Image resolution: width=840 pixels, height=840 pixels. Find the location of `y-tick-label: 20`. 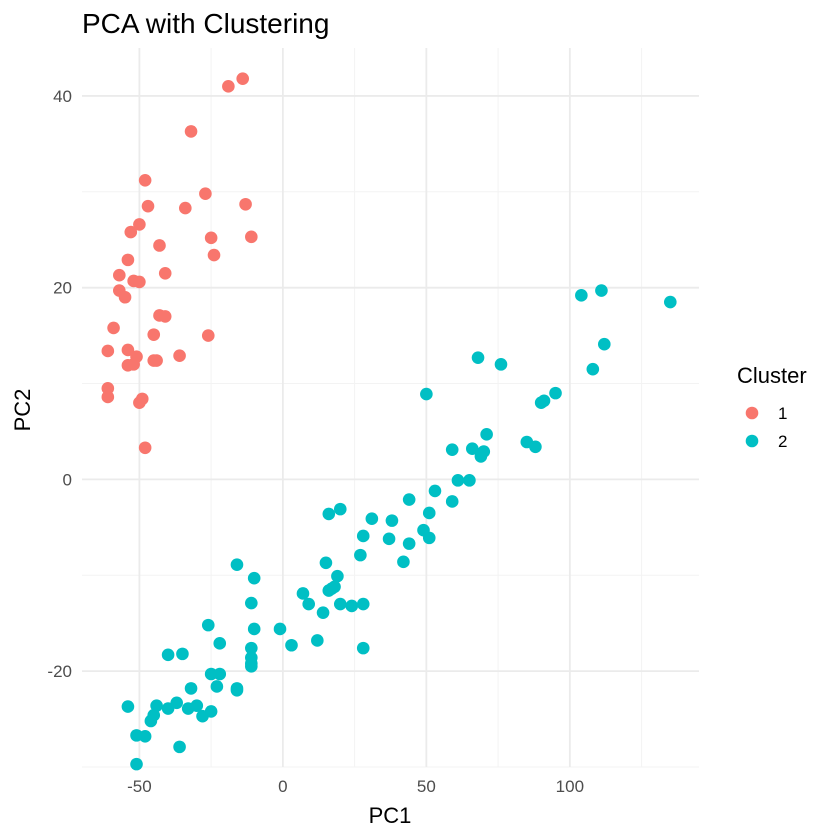

y-tick-label: 20 is located at coordinates (62, 288).